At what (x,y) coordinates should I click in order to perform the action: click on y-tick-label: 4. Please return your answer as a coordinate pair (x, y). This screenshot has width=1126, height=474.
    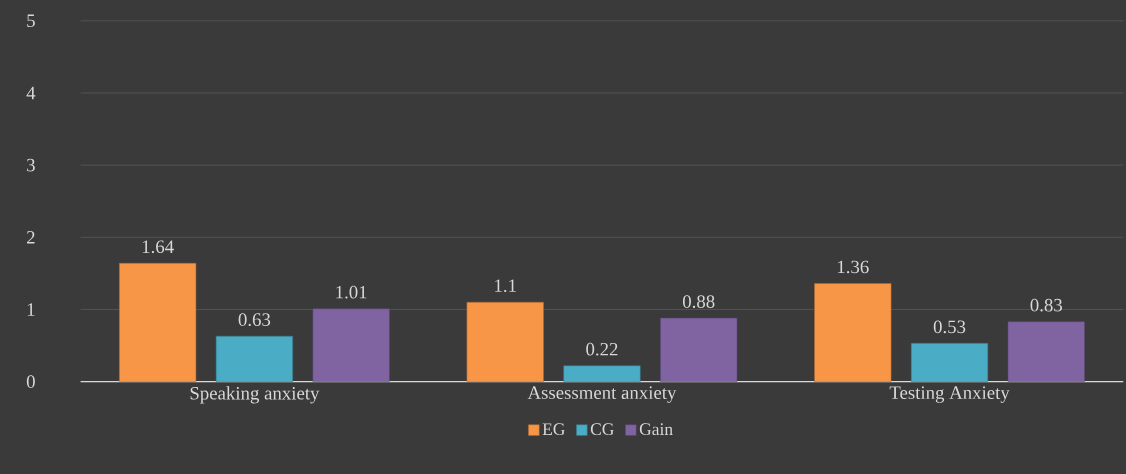
    Looking at the image, I should click on (31, 93).